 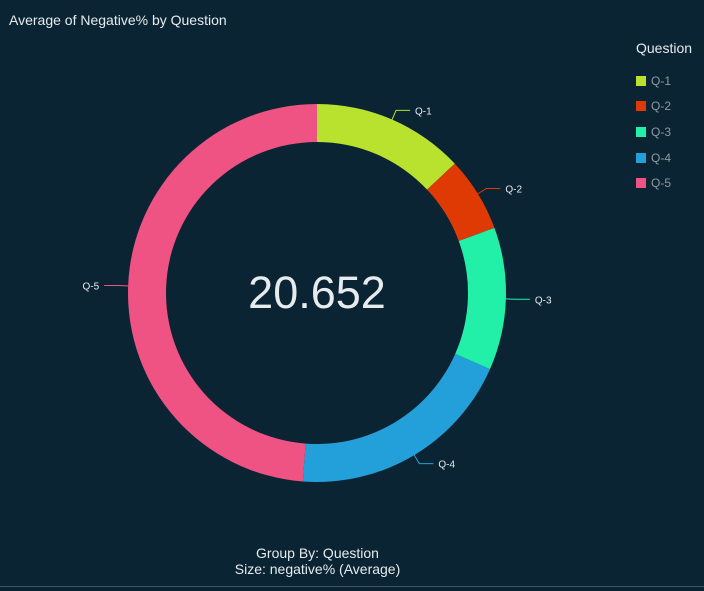 I want to click on legend-item-q-4: Q-4, so click(x=664, y=158).